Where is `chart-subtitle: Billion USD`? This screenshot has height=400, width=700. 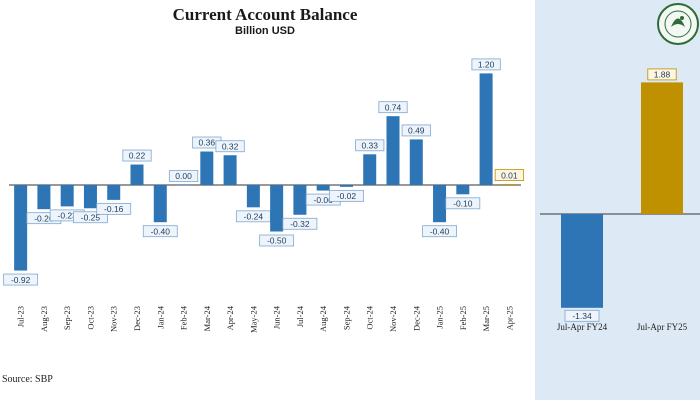 chart-subtitle: Billion USD is located at coordinates (265, 31).